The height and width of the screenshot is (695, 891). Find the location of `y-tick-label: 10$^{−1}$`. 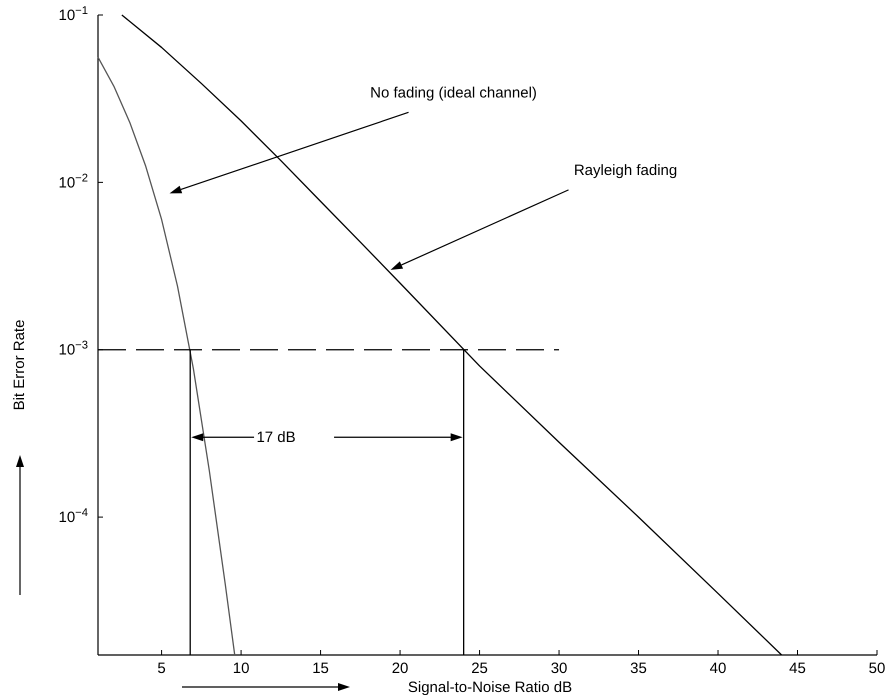

y-tick-label: 10$^{−1}$ is located at coordinates (73, 14).